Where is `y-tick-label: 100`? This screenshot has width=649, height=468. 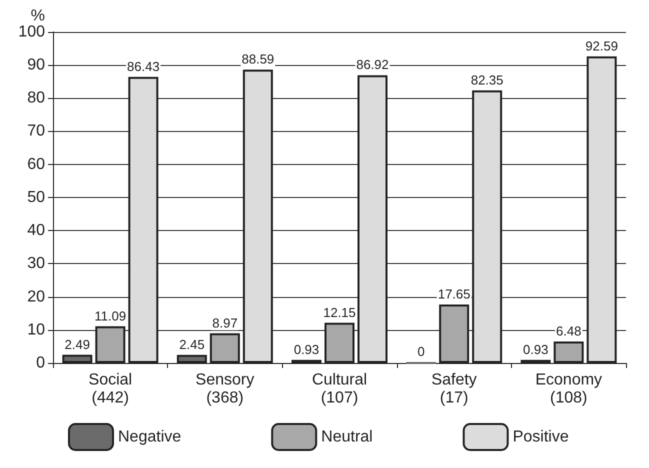 y-tick-label: 100 is located at coordinates (32, 31).